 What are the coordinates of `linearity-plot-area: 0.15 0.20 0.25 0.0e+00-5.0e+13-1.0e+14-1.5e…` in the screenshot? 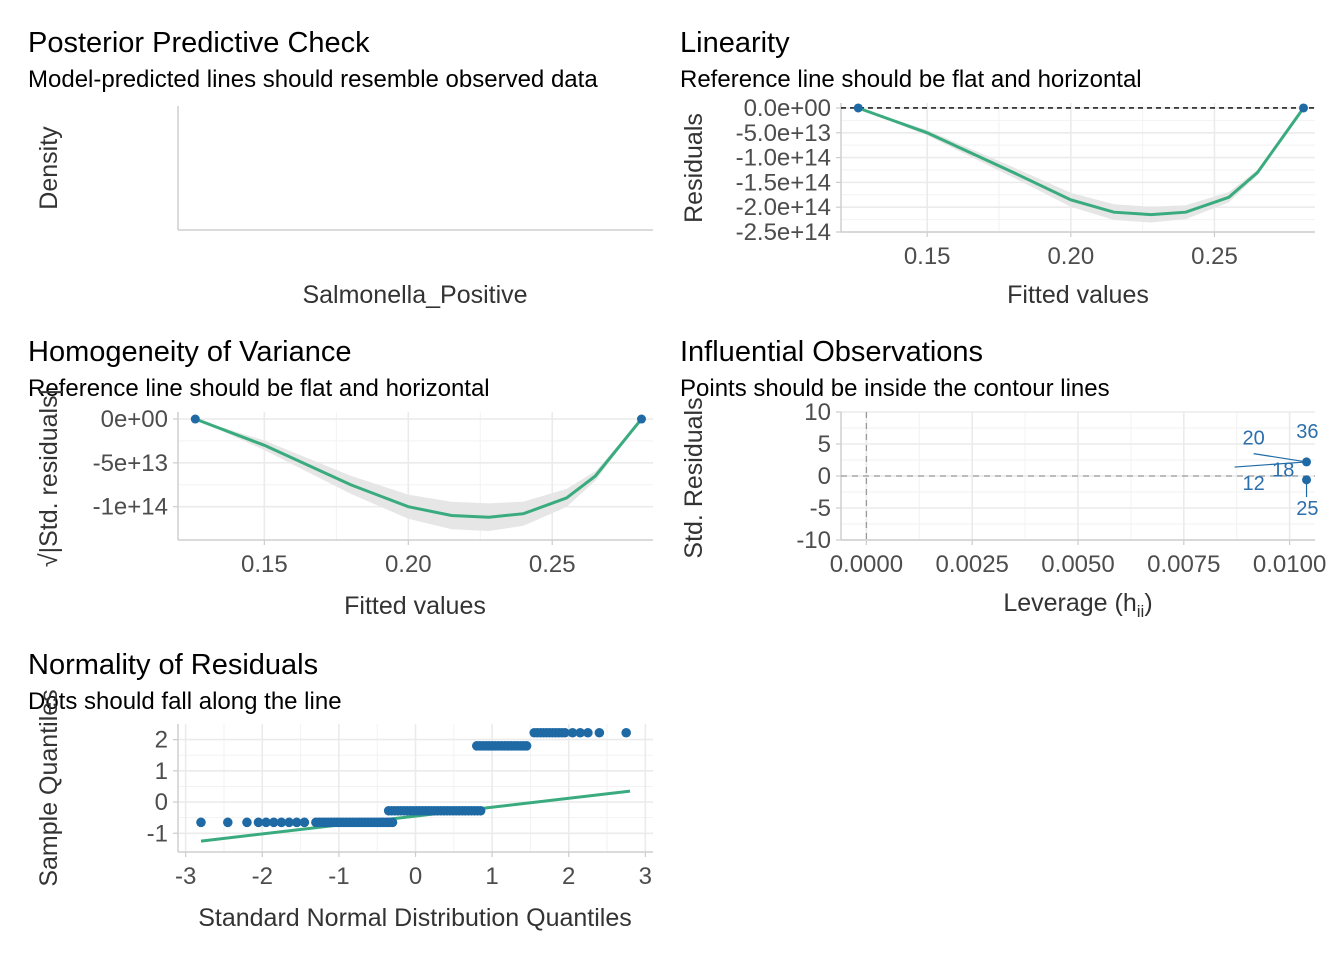 It's located at (1025, 182).